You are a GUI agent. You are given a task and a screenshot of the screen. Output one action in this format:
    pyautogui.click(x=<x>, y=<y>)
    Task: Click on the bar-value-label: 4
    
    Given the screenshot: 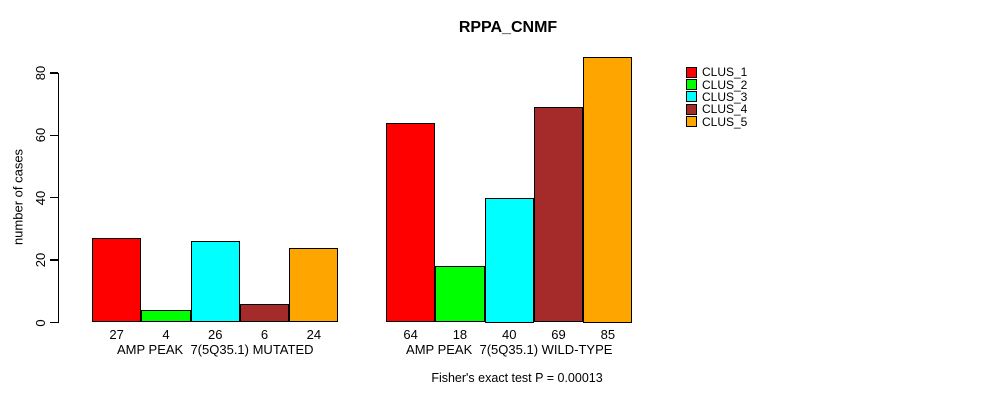 What is the action you would take?
    pyautogui.click(x=166, y=334)
    